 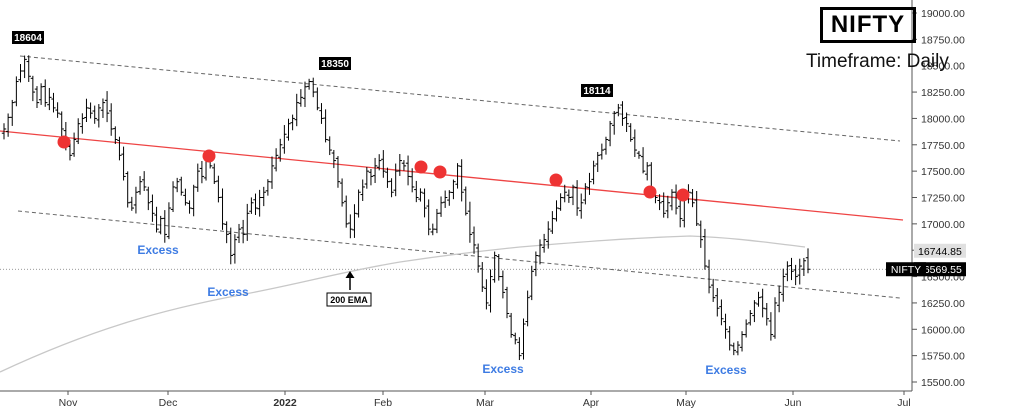 I want to click on y-tick-label: 17500.00, so click(x=943, y=172).